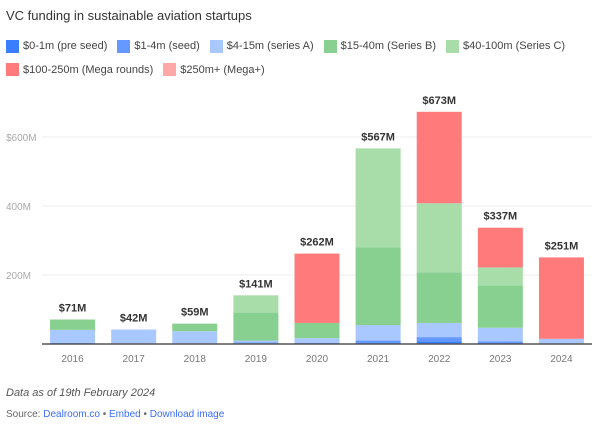 The image size is (600, 426). What do you see at coordinates (501, 217) in the screenshot?
I see `total-label: $337M` at bounding box center [501, 217].